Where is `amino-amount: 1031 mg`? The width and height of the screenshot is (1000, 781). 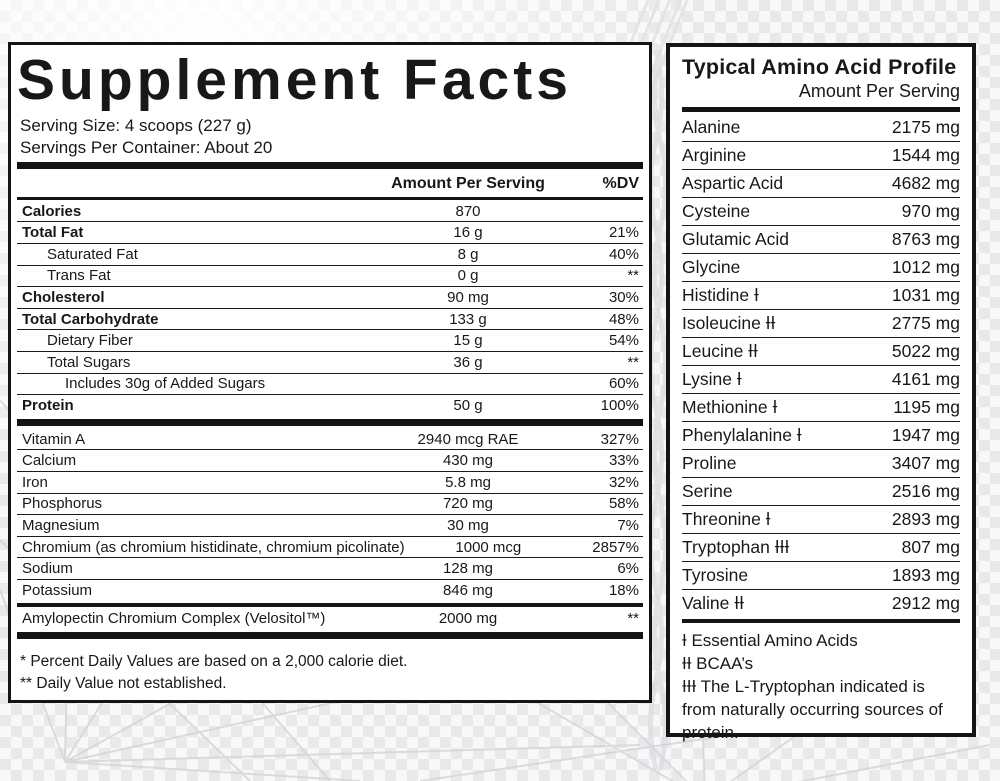
amino-amount: 1031 mg is located at coordinates (925, 295).